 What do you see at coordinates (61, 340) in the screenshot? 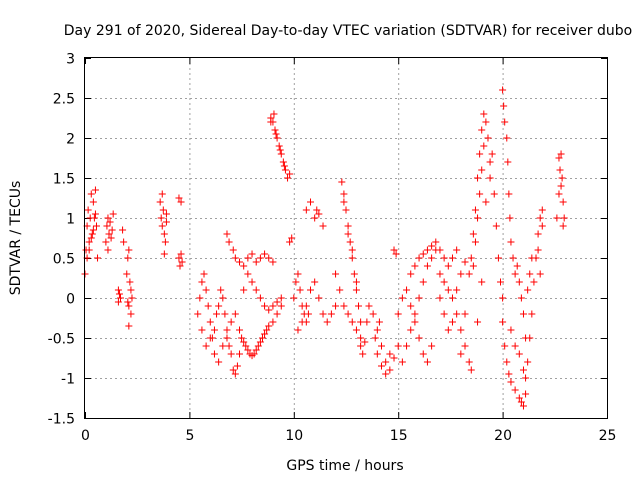
I see `y-tick-label: -0.5` at bounding box center [61, 340].